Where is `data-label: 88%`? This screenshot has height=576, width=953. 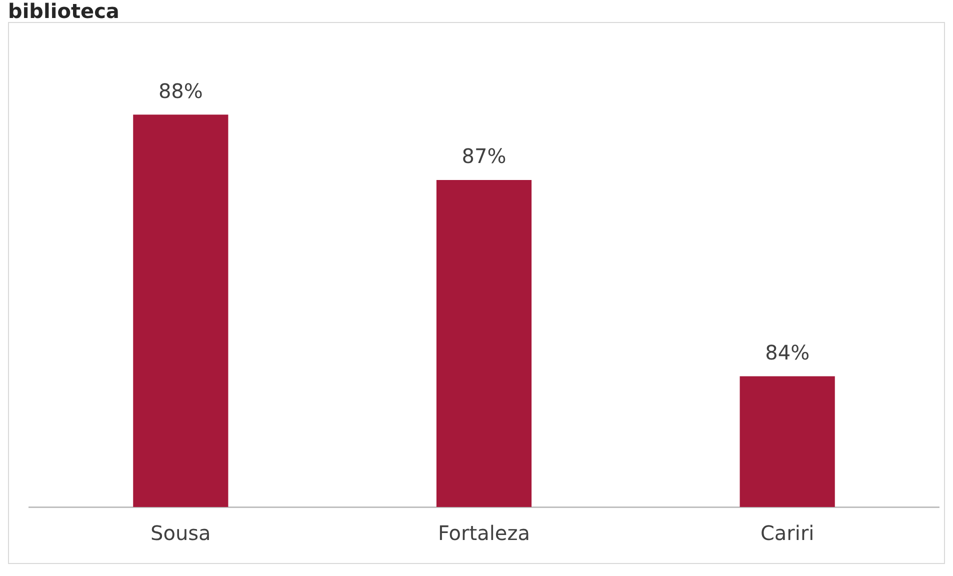 data-label: 88% is located at coordinates (180, 90).